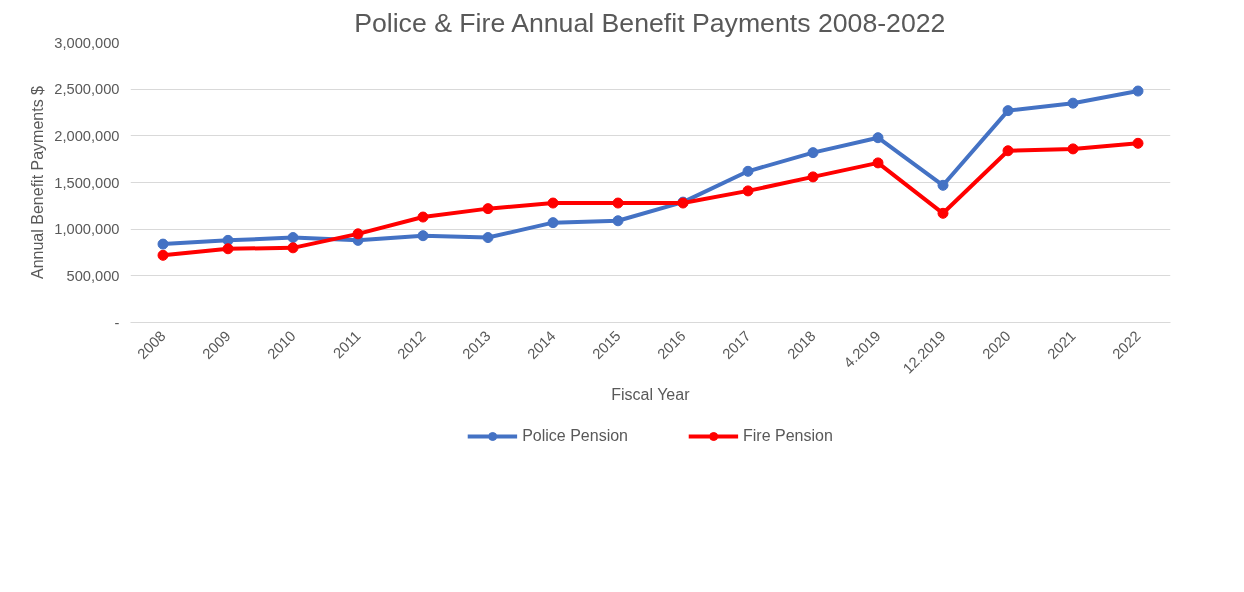 The height and width of the screenshot is (592, 1244). I want to click on y-tick-label: 2,500,000, so click(87, 89).